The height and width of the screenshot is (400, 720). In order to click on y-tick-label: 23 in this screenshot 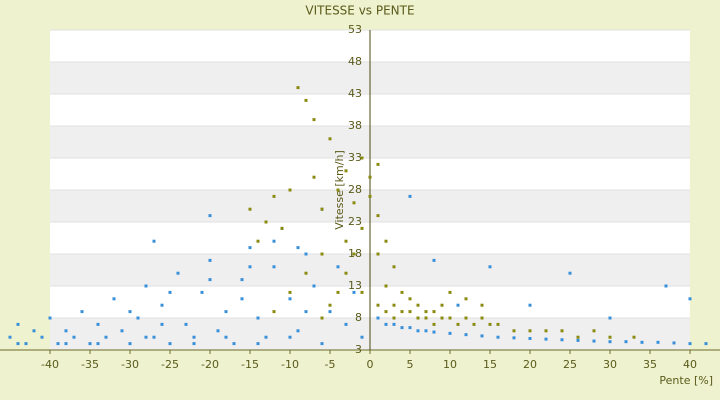, I will do `click(355, 221)`.